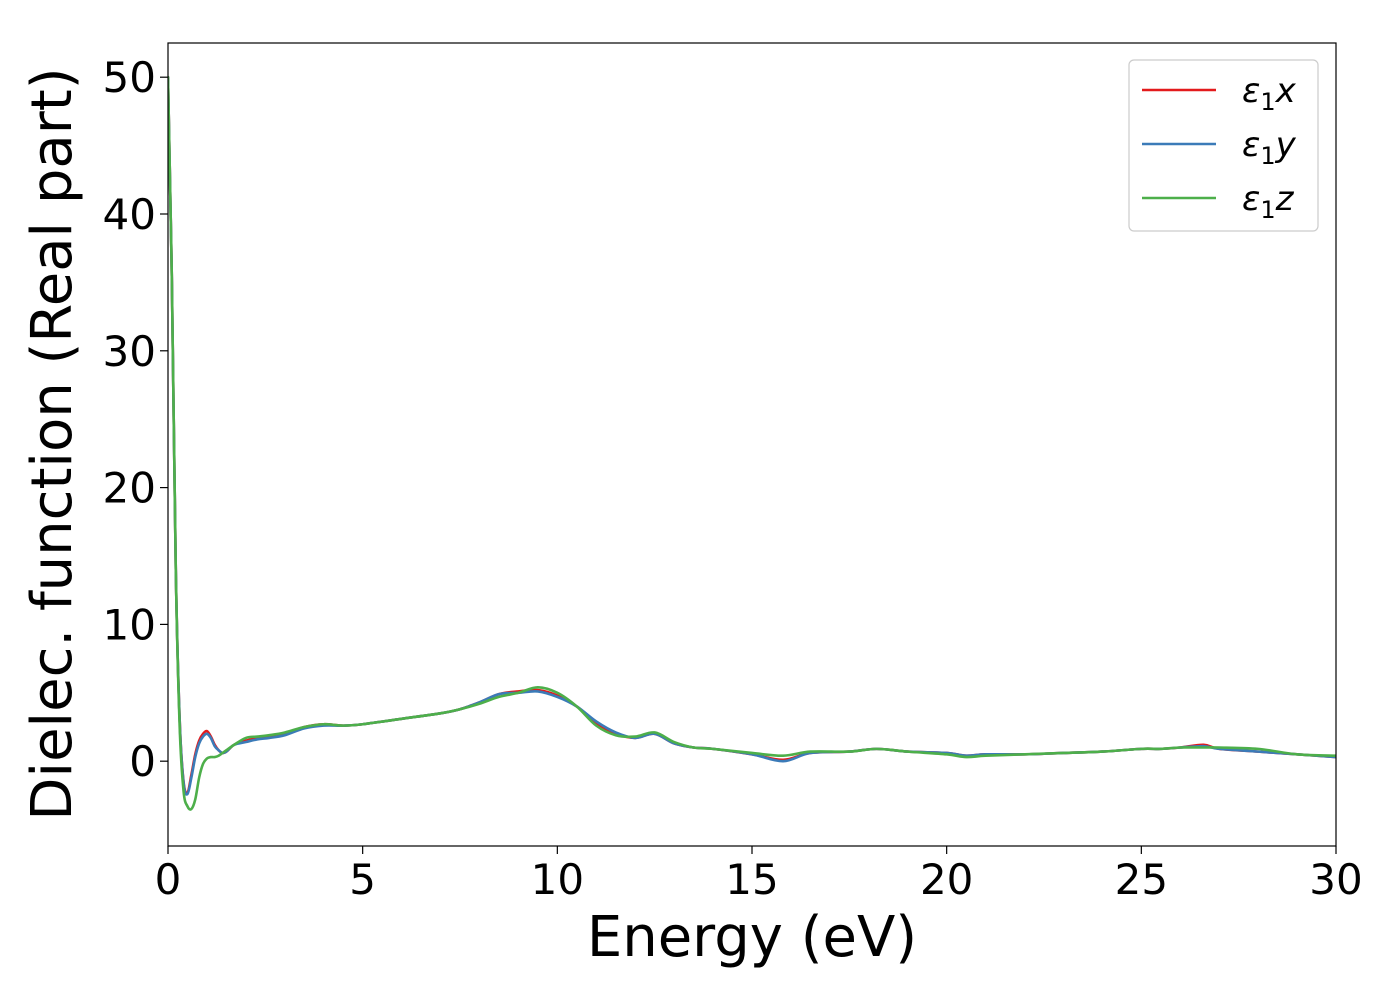 The width and height of the screenshot is (1400, 1000). Describe the element at coordinates (142, 761) in the screenshot. I see `y-tick-label: 0` at that location.